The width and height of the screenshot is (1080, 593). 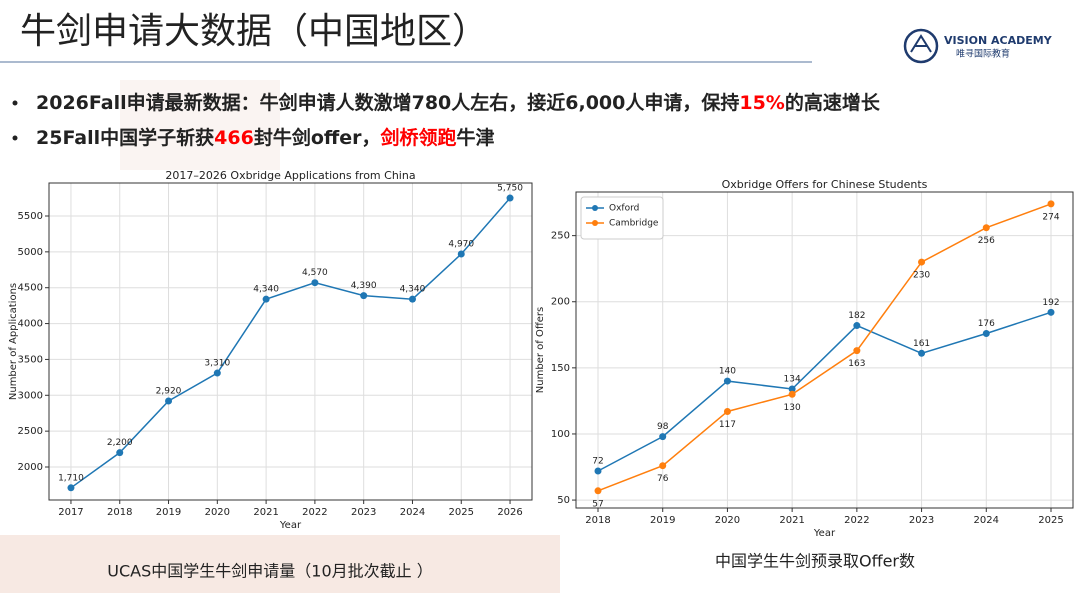 I want to click on data-label: 163, so click(x=856, y=364).